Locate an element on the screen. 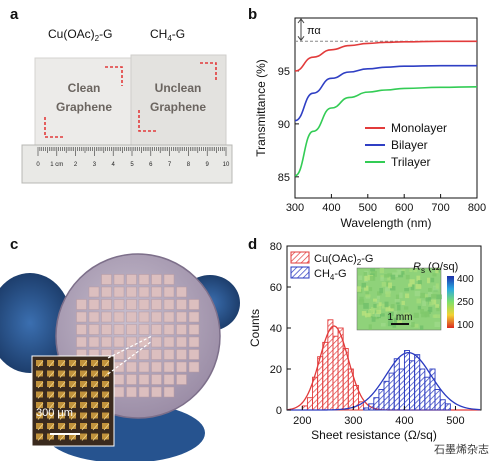  fit-curve is located at coordinates (384, 381).